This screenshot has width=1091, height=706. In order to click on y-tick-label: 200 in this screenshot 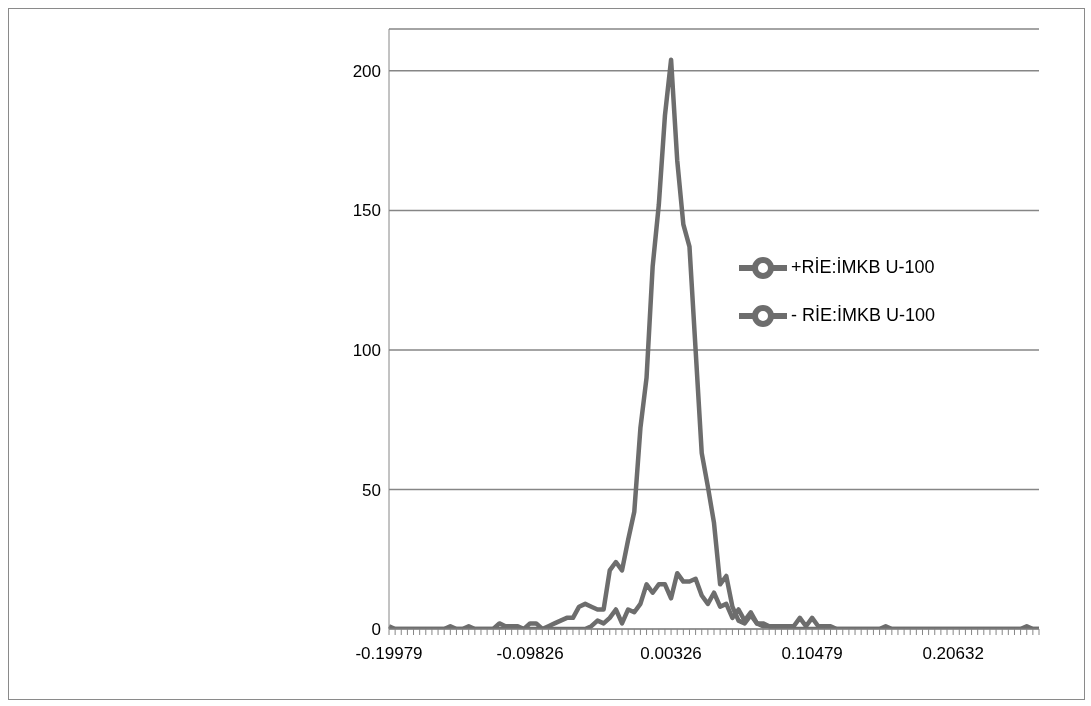, I will do `click(366, 71)`.